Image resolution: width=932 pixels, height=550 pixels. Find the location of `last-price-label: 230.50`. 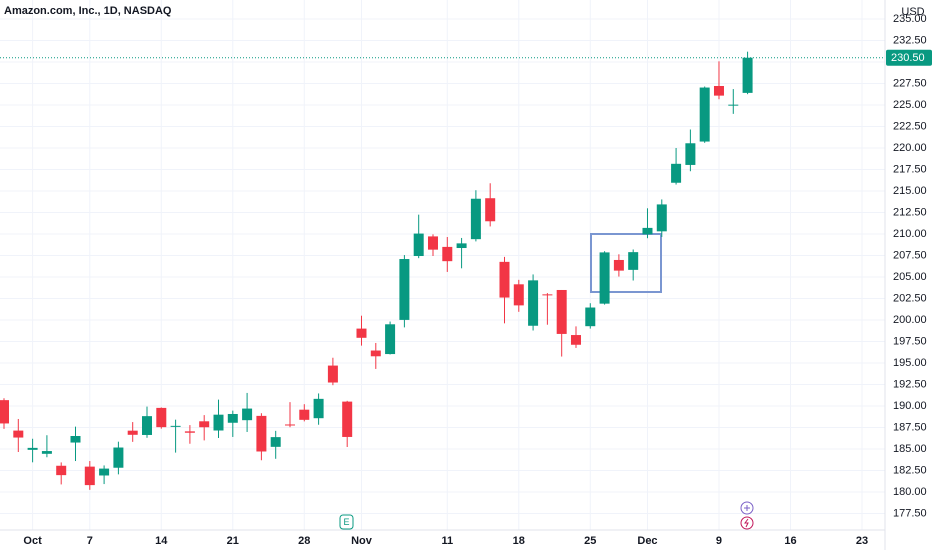

last-price-label: 230.50 is located at coordinates (908, 58).